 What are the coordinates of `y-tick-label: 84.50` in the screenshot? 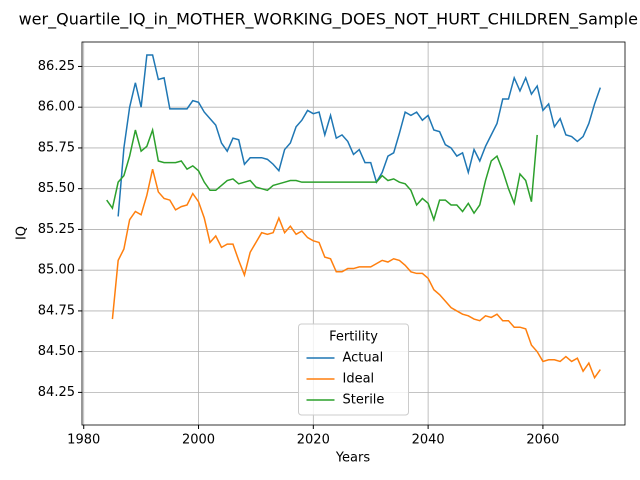 It's located at (56, 351).